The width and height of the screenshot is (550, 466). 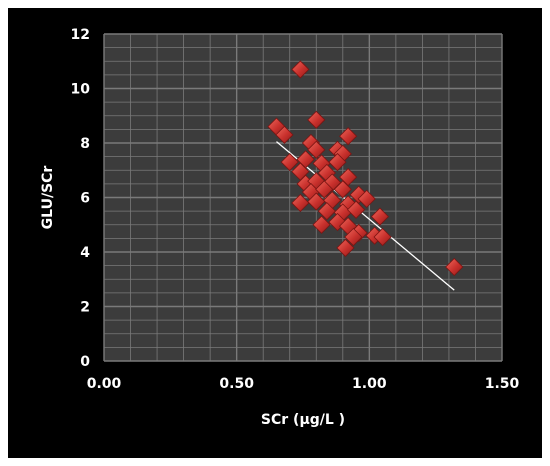 I want to click on y-tick-label: 2, so click(x=85, y=308).